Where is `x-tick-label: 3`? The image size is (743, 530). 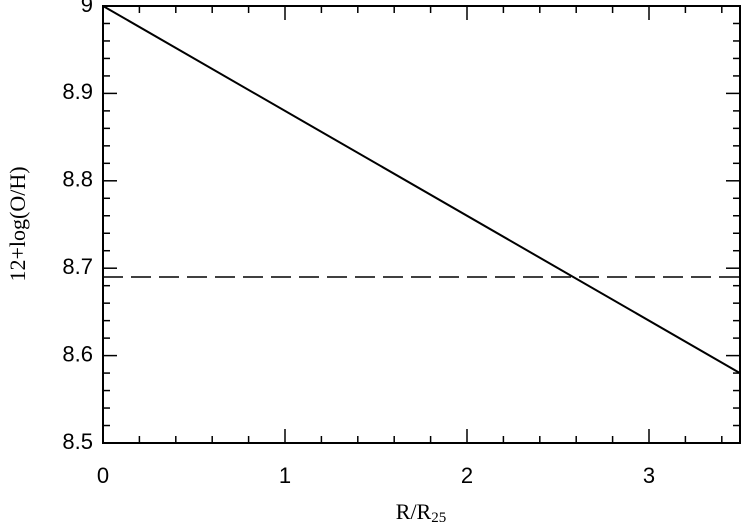
x-tick-label: 3 is located at coordinates (649, 475).